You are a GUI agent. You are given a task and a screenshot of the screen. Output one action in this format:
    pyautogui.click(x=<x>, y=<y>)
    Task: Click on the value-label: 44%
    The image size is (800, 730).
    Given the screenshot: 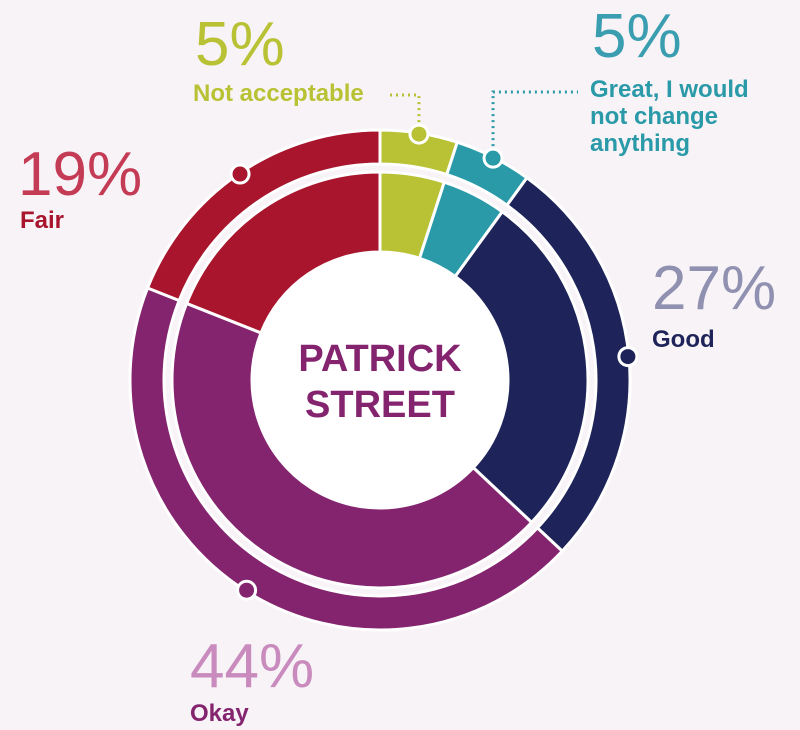 What is the action you would take?
    pyautogui.click(x=252, y=666)
    